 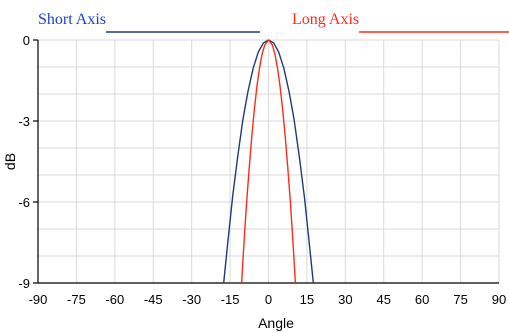 What do you see at coordinates (230, 299) in the screenshot?
I see `x-tick-label: -15` at bounding box center [230, 299].